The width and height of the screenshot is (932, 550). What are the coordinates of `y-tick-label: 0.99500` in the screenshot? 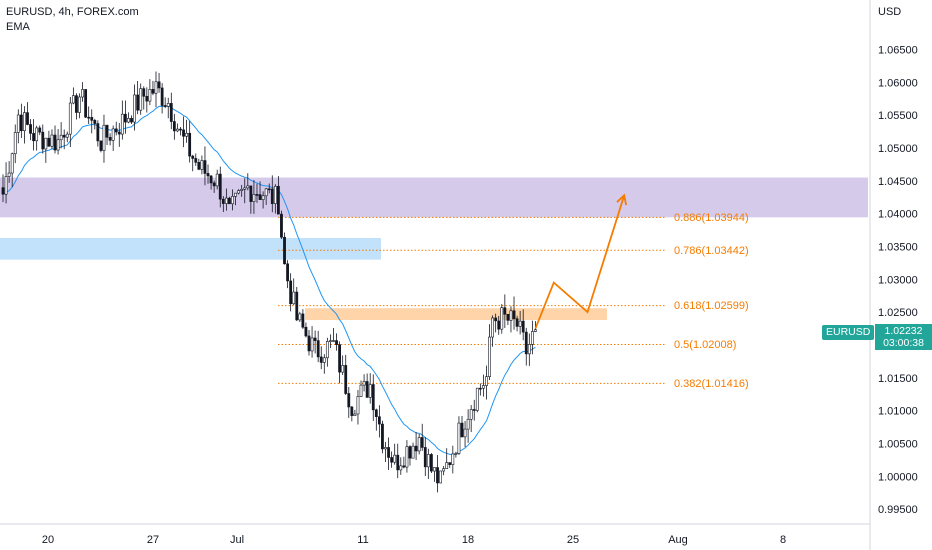 It's located at (898, 510).